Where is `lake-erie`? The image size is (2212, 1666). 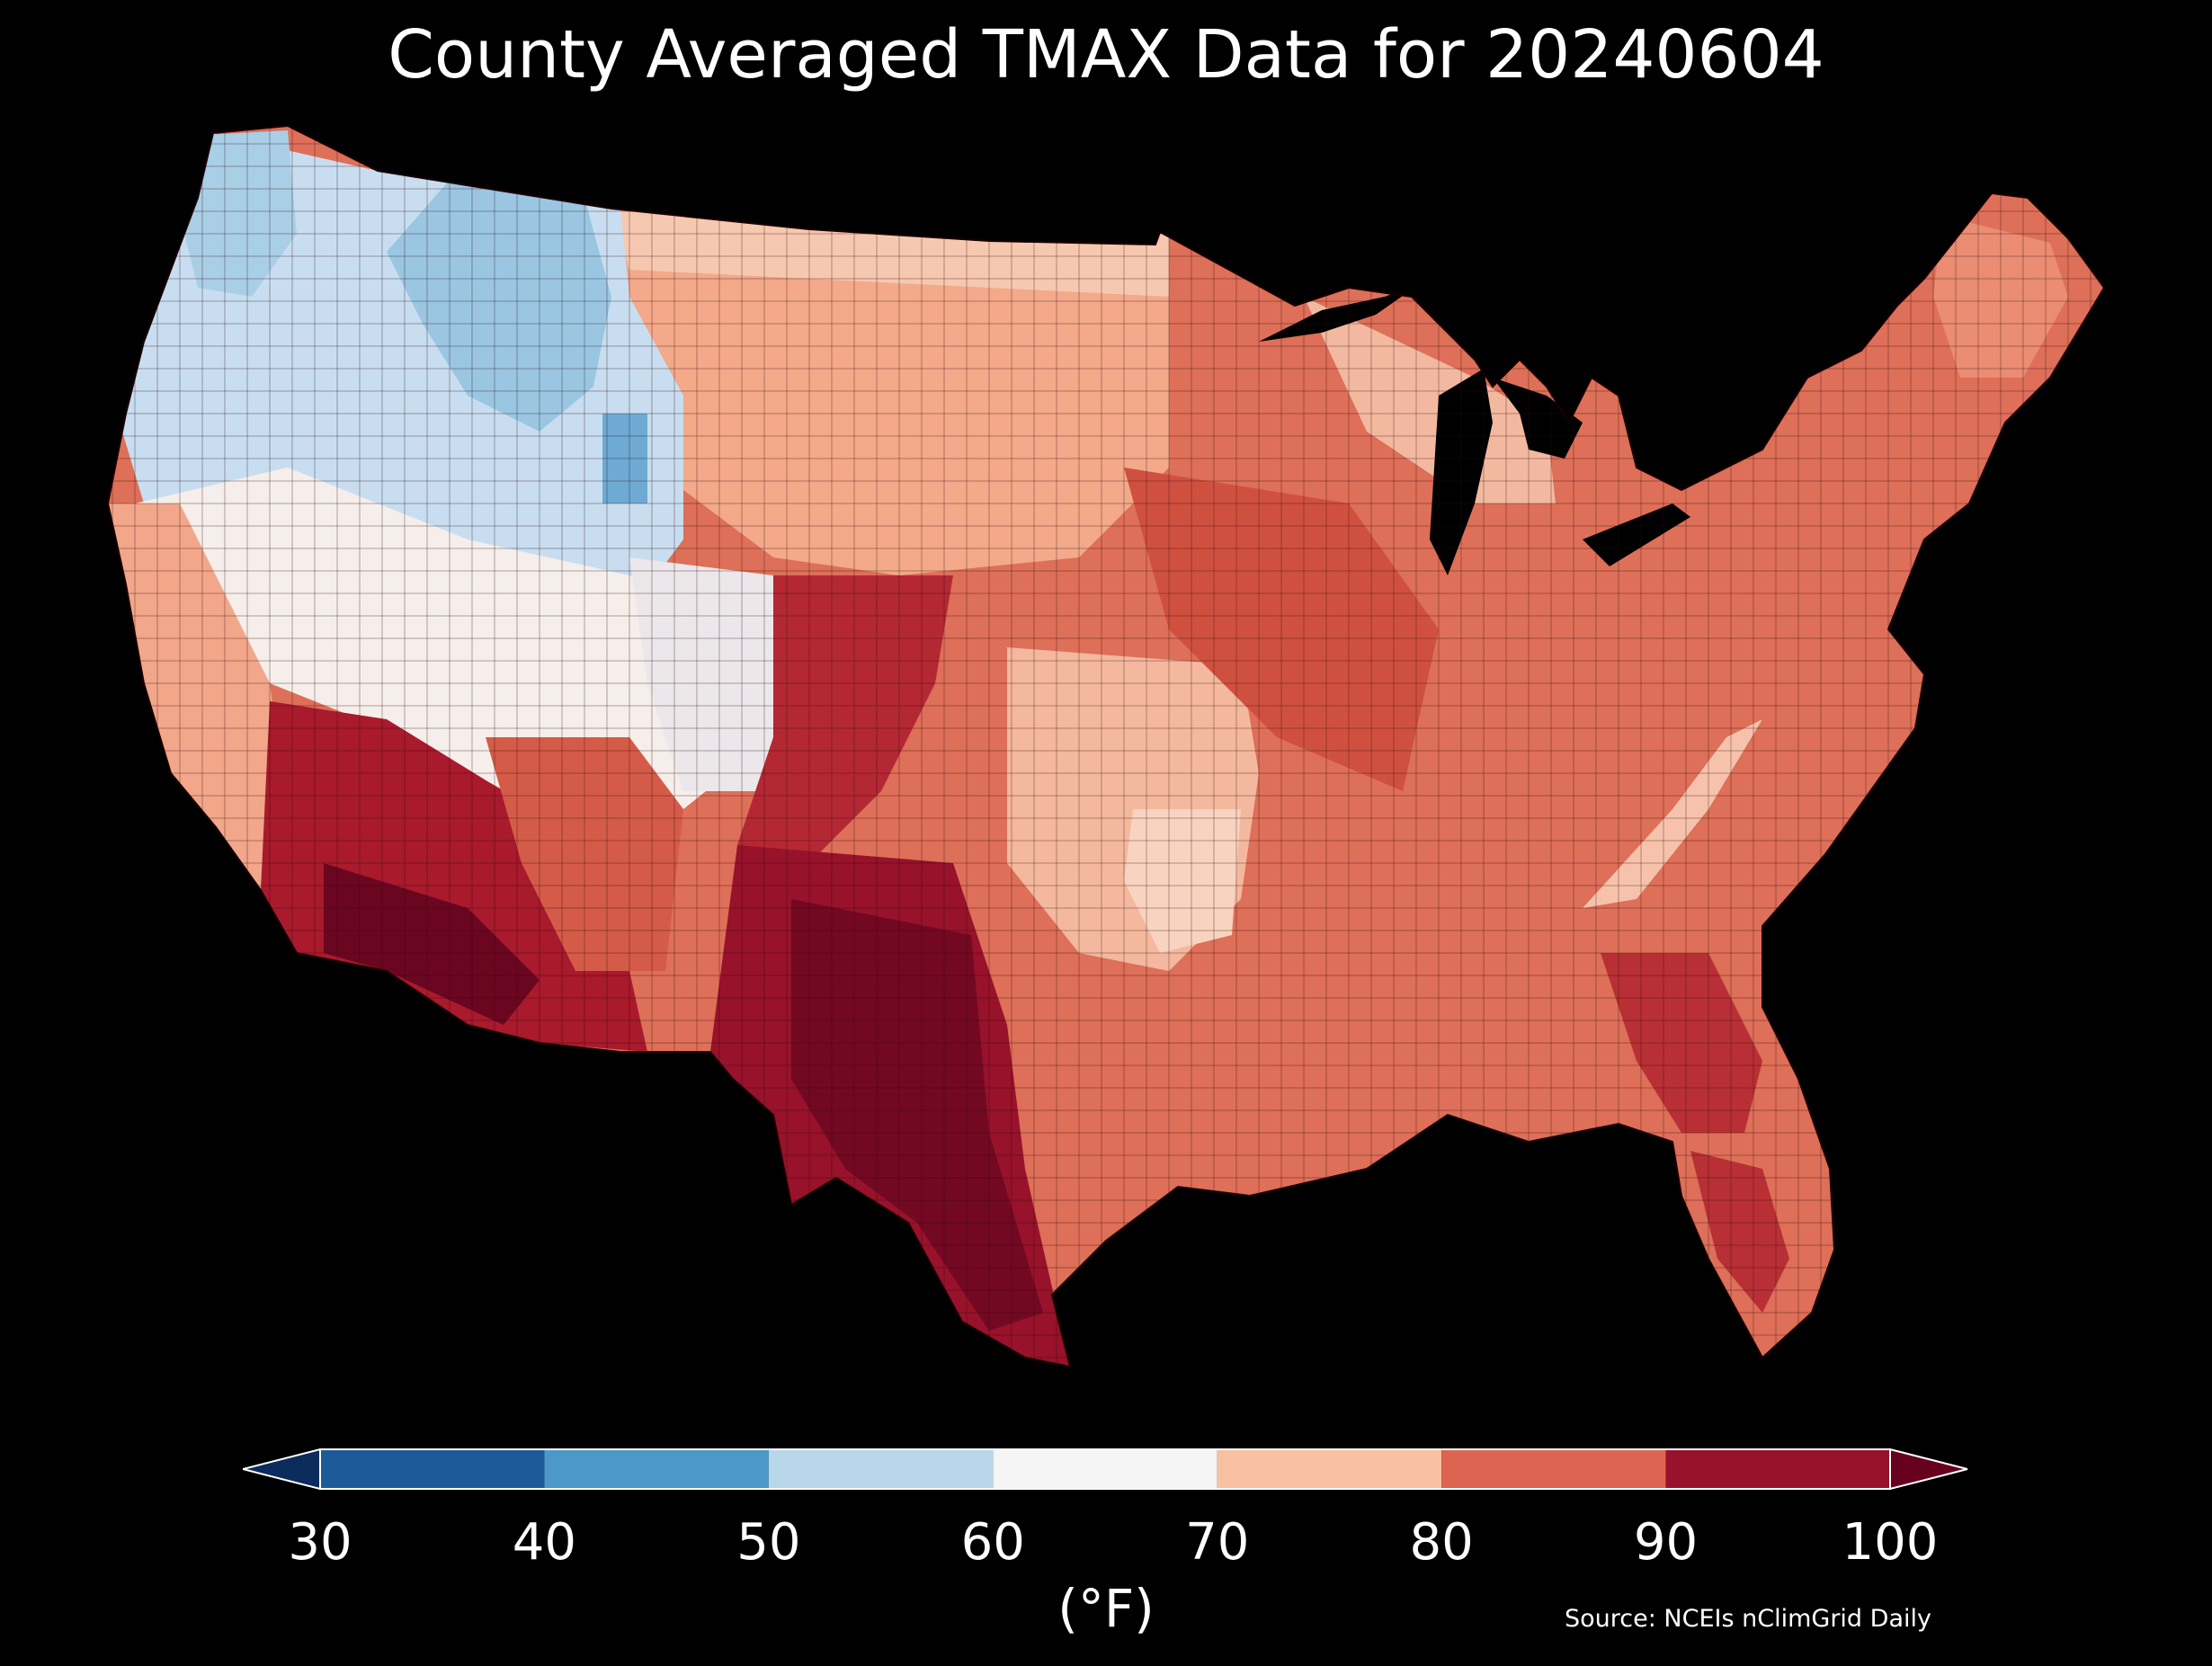
lake-erie is located at coordinates (1636, 535).